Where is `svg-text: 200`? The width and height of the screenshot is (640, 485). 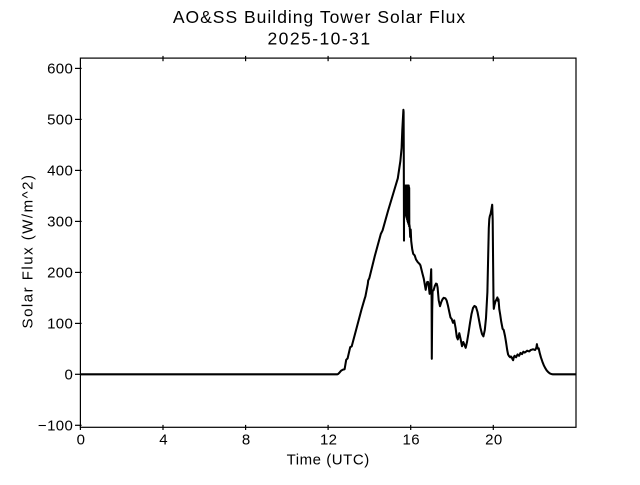 svg-text: 200 is located at coordinates (60, 273).